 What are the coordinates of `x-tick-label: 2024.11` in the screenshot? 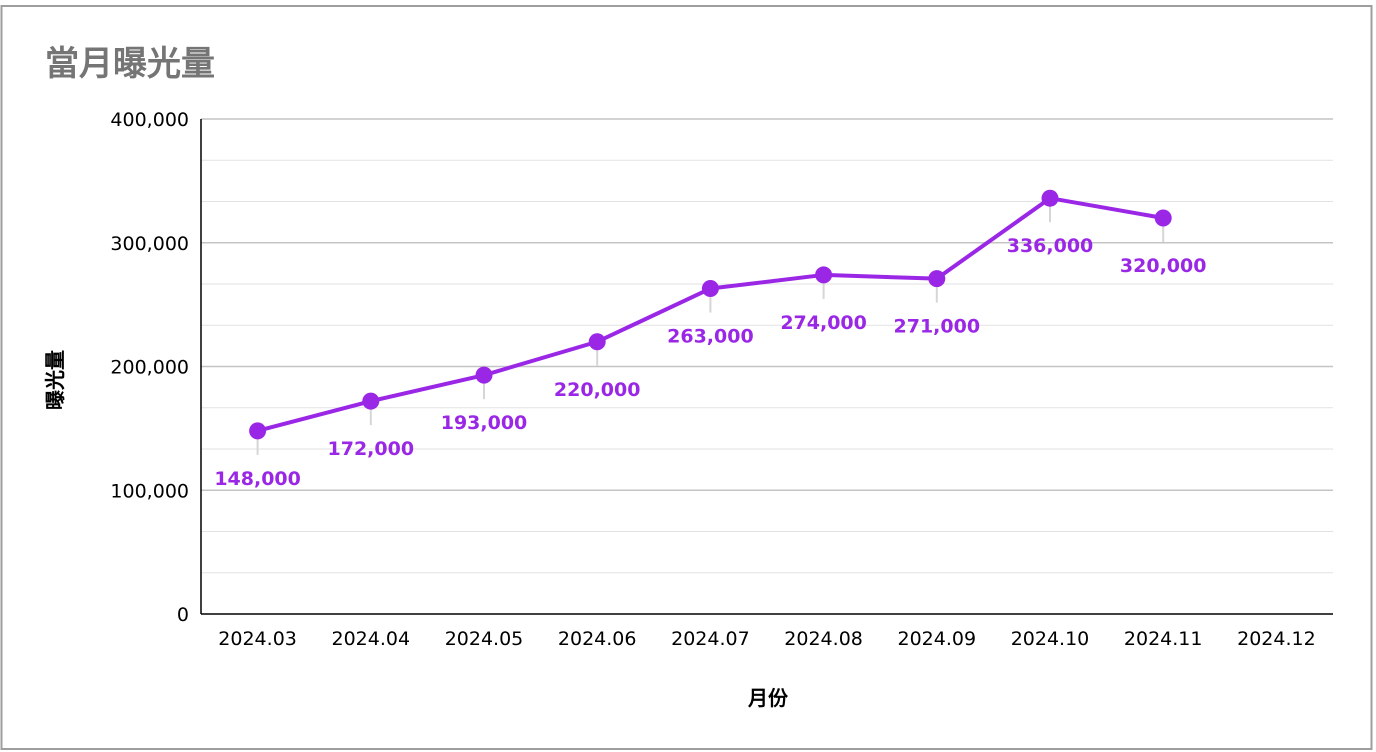 It's located at (1163, 639).